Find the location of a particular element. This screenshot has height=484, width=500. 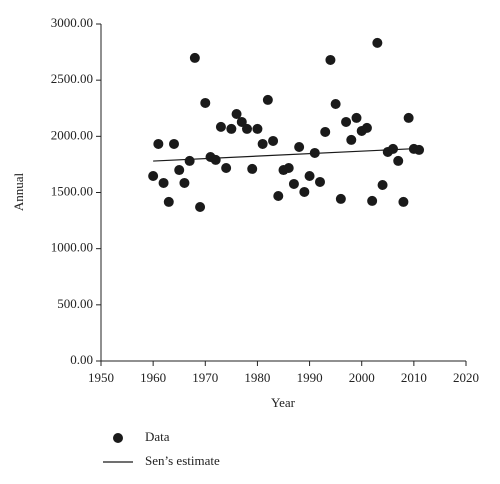

y-tick-label: 3000.00 is located at coordinates (72, 22).